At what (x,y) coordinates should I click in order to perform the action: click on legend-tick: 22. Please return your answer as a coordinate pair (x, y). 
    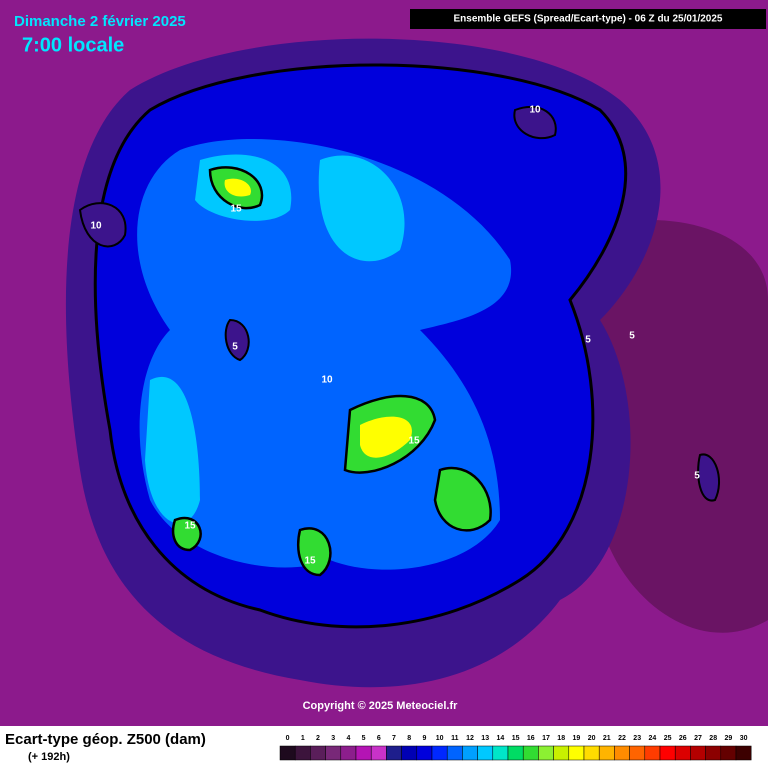
    Looking at the image, I should click on (622, 738).